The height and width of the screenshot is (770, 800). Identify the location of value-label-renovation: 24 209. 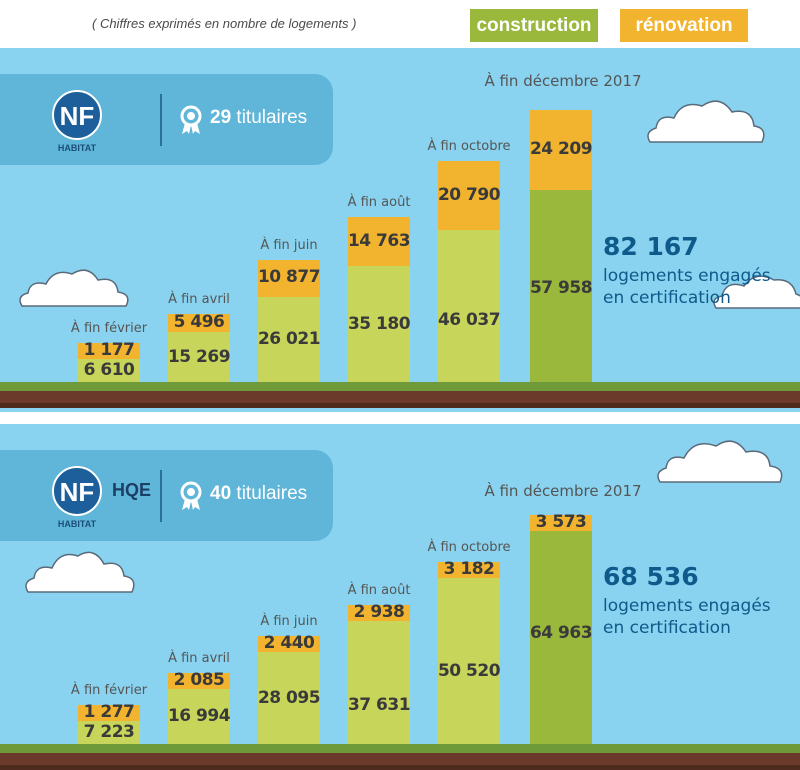
(561, 149).